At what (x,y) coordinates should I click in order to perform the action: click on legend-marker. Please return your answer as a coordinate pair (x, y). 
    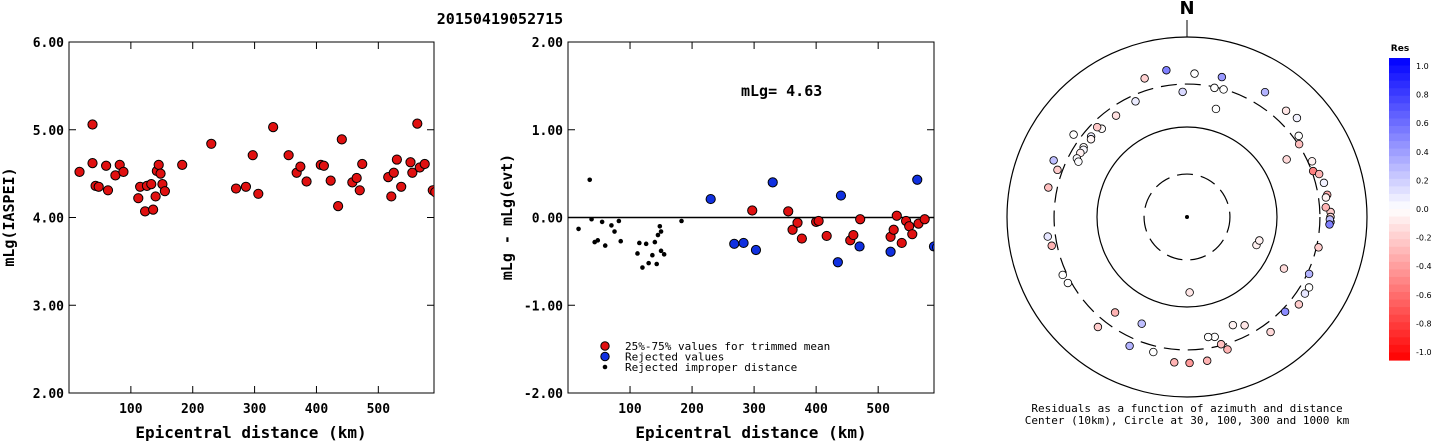
    Looking at the image, I should click on (605, 367).